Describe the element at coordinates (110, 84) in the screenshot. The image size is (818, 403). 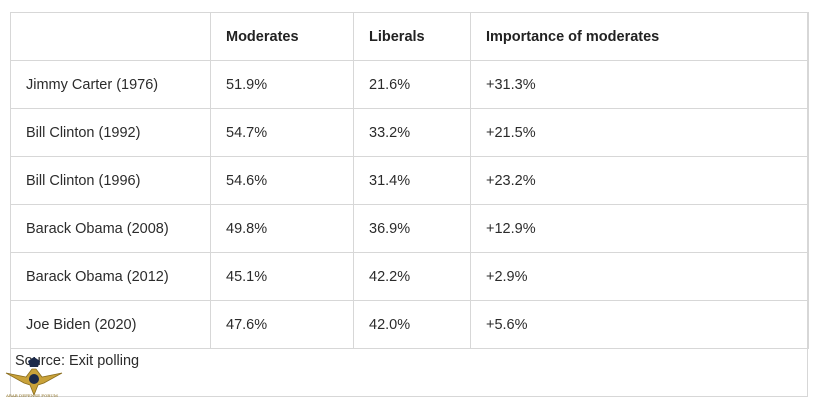
I see `candidate-cell: Jimmy Carter (1976)` at that location.